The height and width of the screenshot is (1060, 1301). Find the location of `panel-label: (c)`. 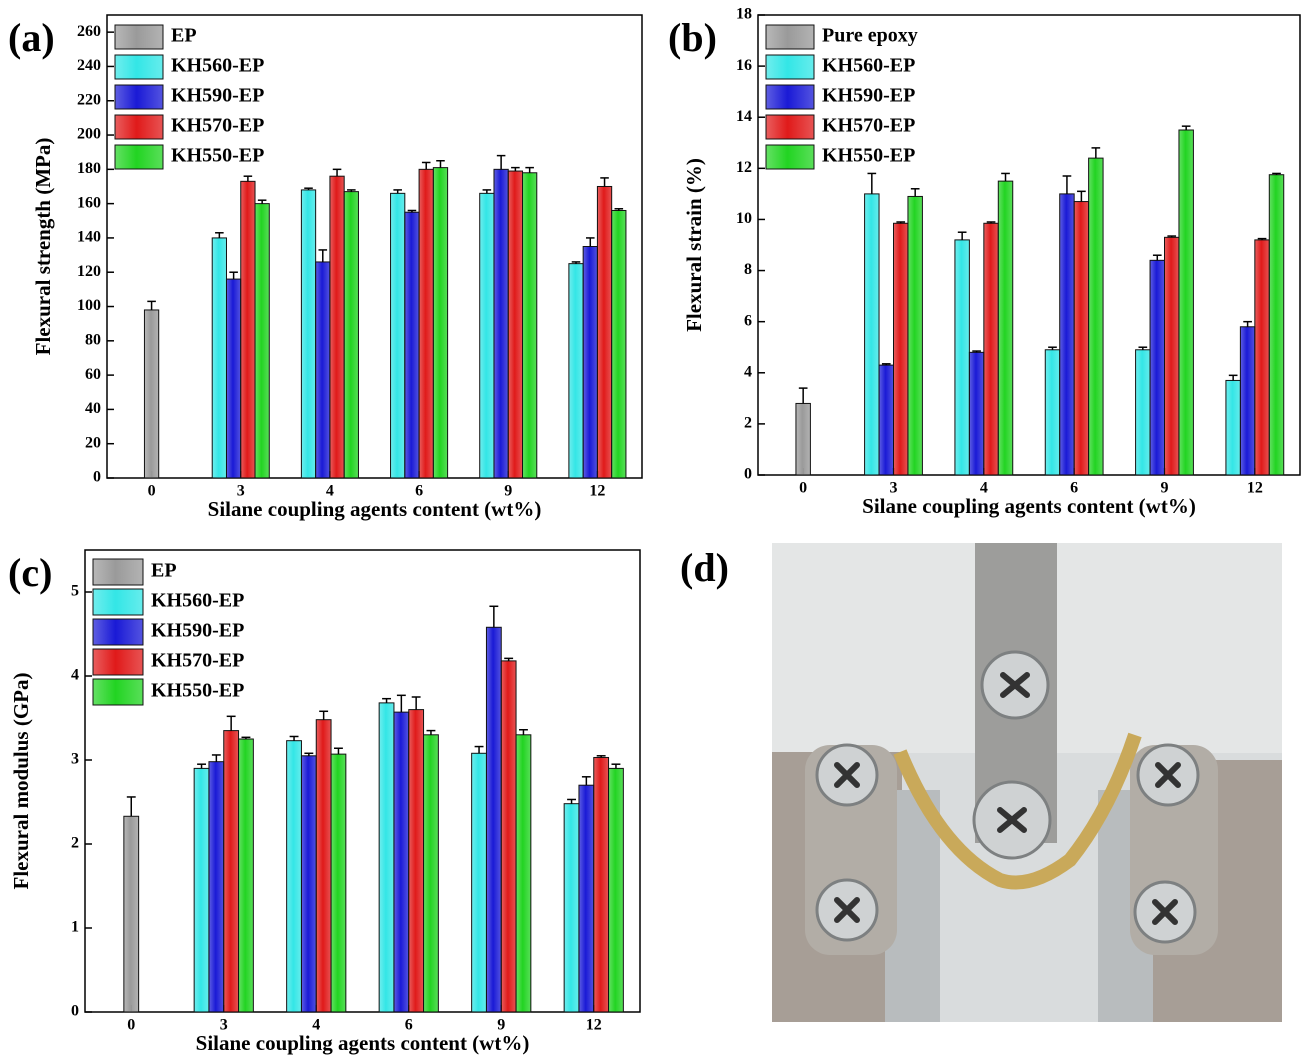

panel-label: (c) is located at coordinates (30, 572).